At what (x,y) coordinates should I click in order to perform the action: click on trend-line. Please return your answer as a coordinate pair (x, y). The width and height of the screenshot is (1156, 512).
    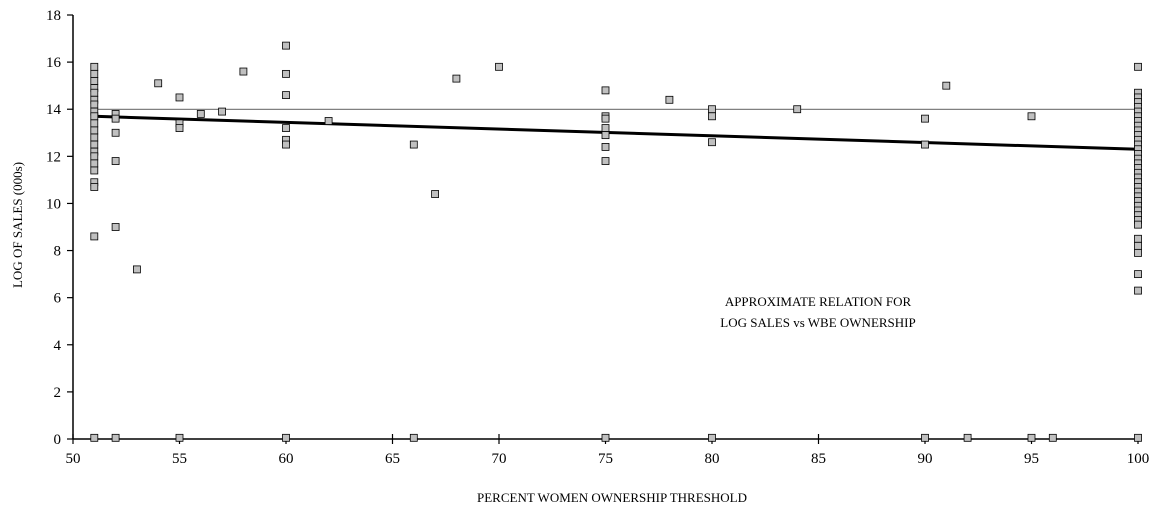
    Looking at the image, I should click on (616, 132).